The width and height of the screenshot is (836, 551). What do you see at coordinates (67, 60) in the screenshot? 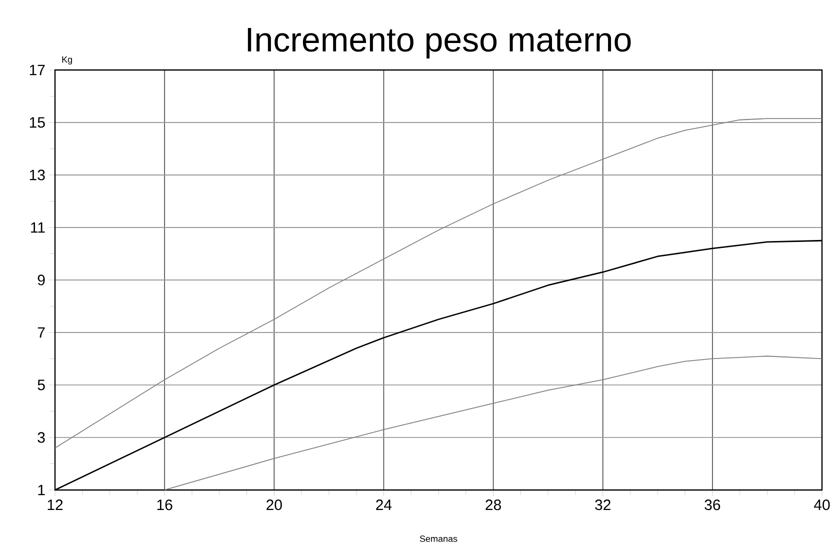
I see `y-axis-title: Kg` at bounding box center [67, 60].